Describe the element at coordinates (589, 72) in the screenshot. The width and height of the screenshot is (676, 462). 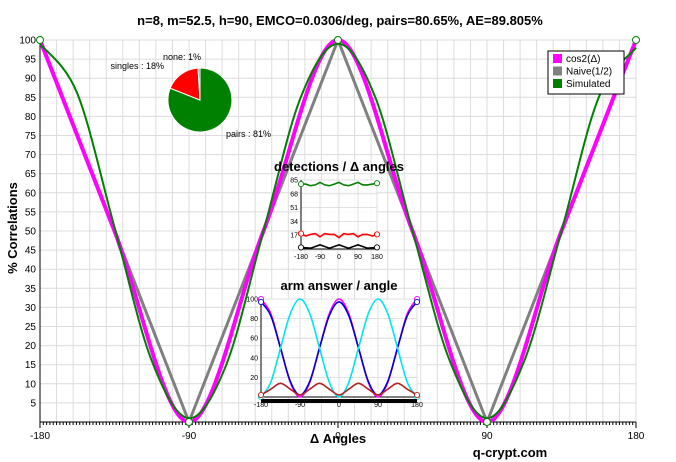
I see `legend-label: Naive(1/2)` at that location.